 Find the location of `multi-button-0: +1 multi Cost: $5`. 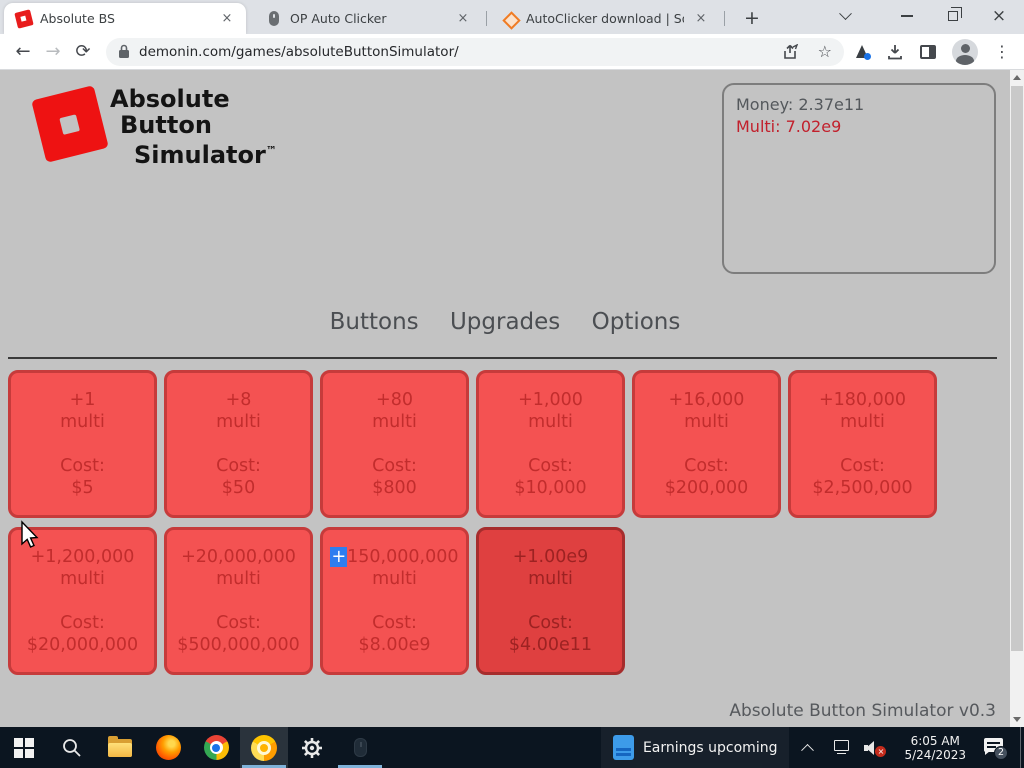

multi-button-0: +1 multi Cost: $5 is located at coordinates (82, 444).